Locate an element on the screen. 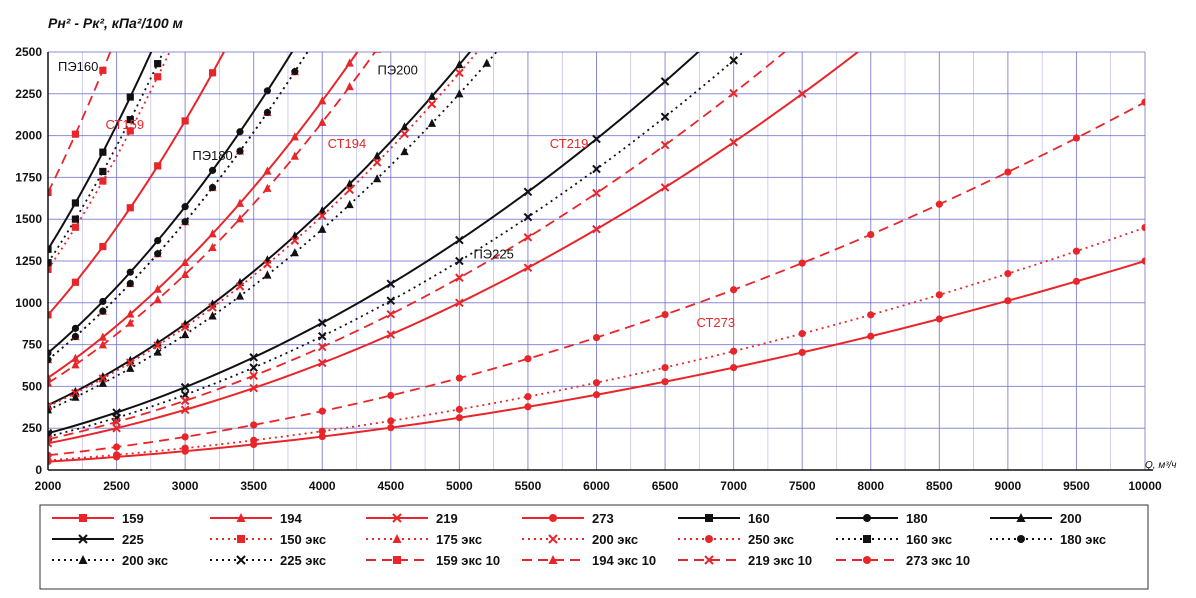 This screenshot has height=598, width=1196. y-tick-label: 0 is located at coordinates (38, 470).